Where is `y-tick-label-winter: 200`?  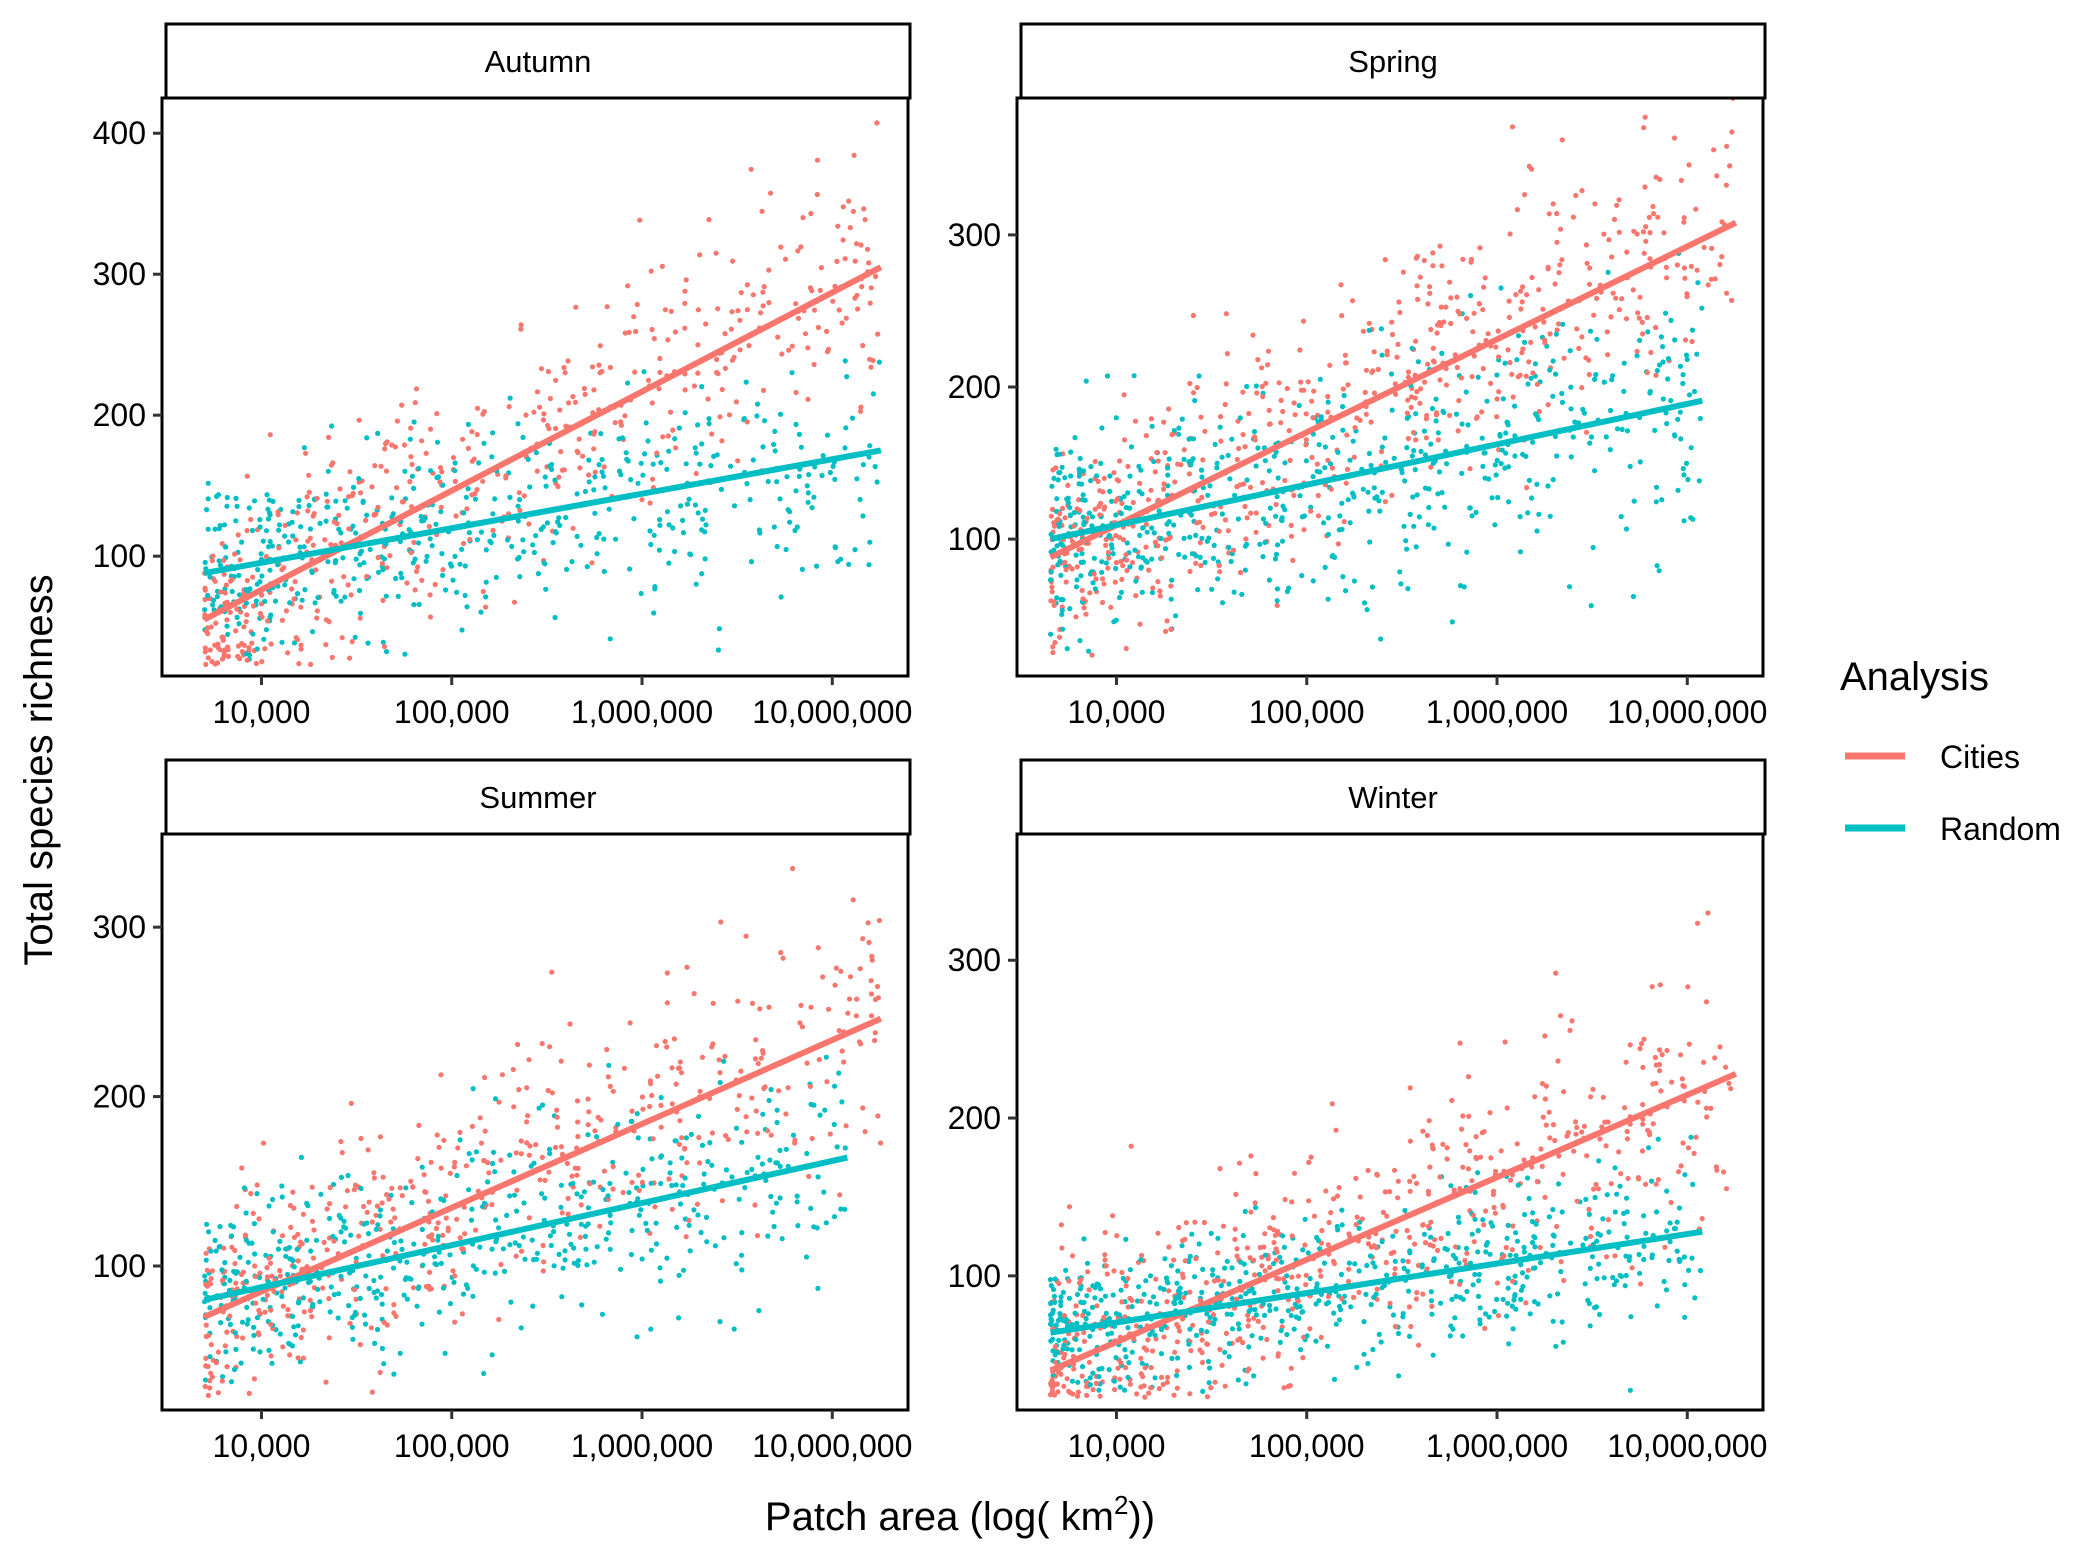
y-tick-label-winter: 200 is located at coordinates (974, 1118).